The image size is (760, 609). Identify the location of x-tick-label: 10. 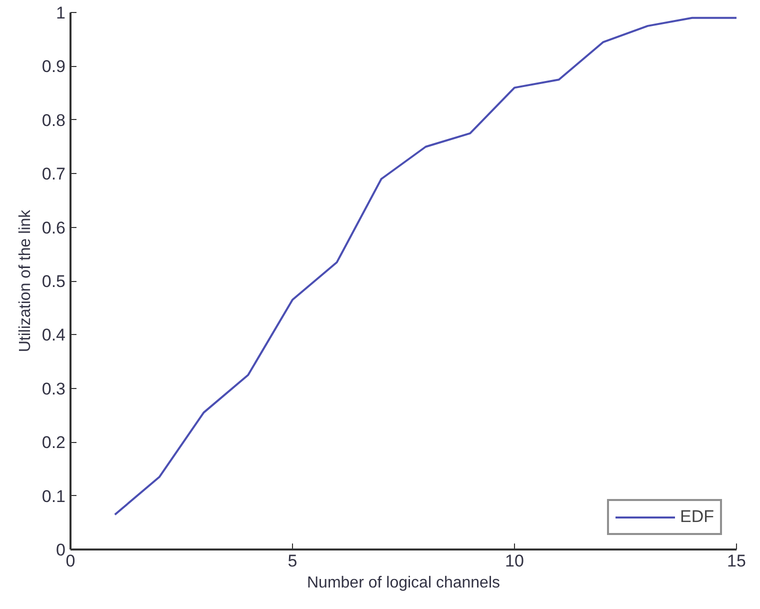
(514, 561).